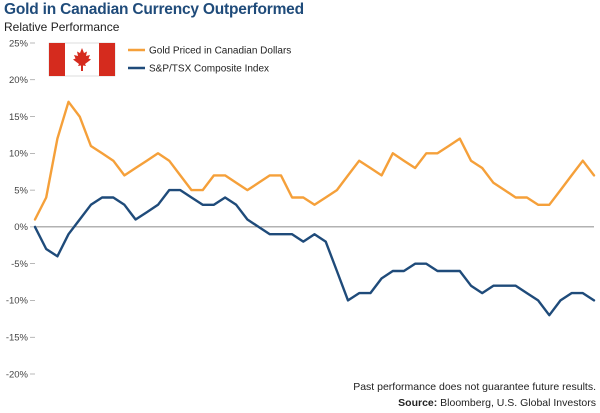 The height and width of the screenshot is (413, 600). I want to click on y-tick-label: 15%, so click(19, 117).